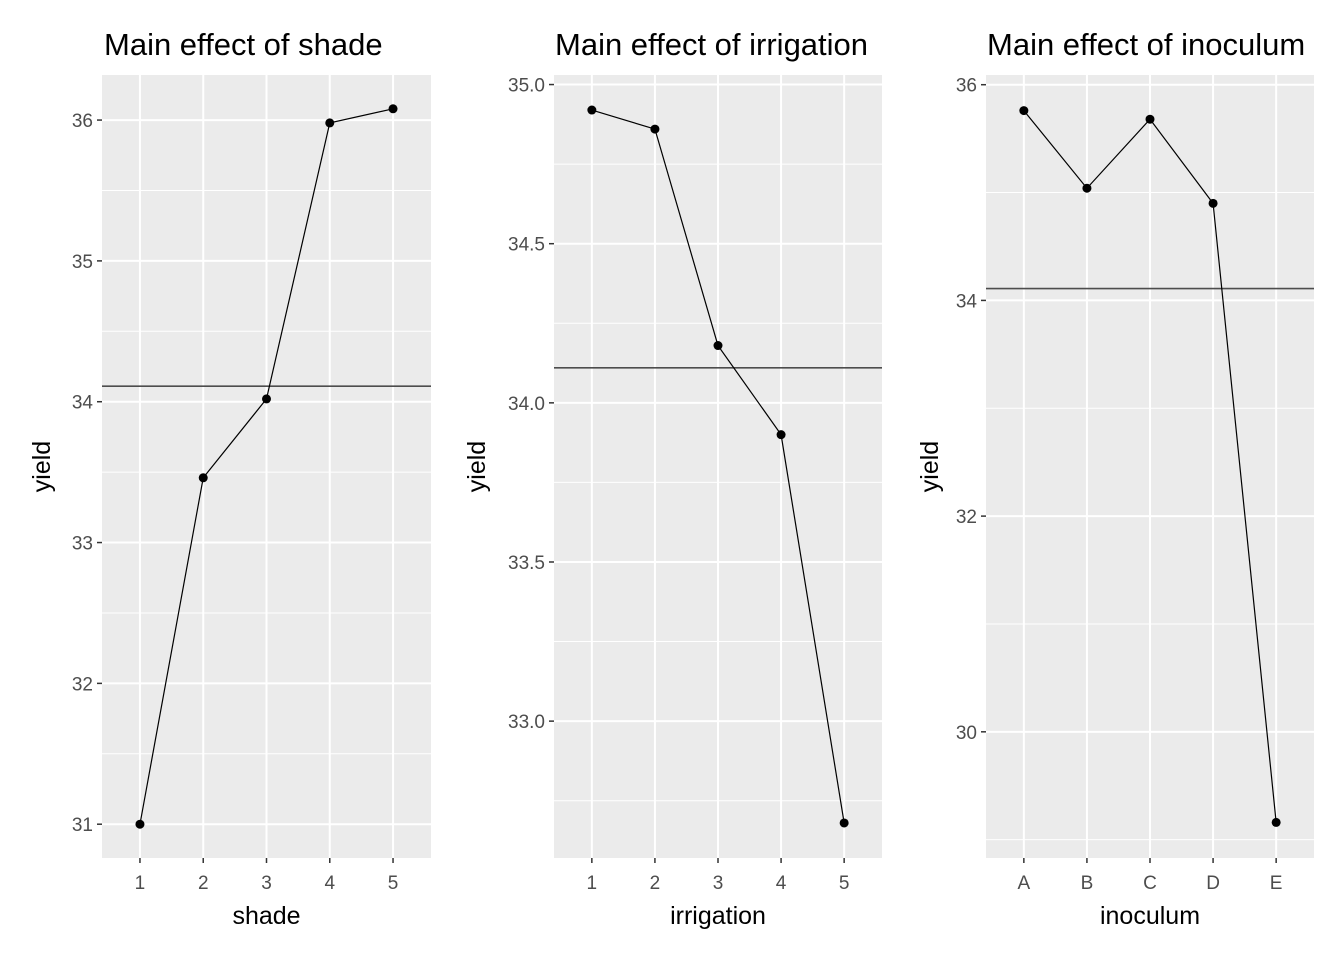  What do you see at coordinates (655, 883) in the screenshot?
I see `chart-2-xtick-label-1: 2` at bounding box center [655, 883].